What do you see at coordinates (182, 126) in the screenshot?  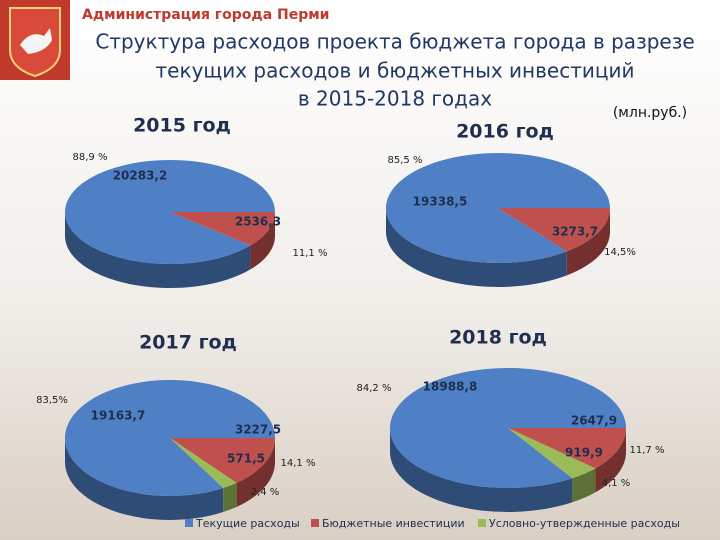 I see `chart-title: 2015 год` at bounding box center [182, 126].